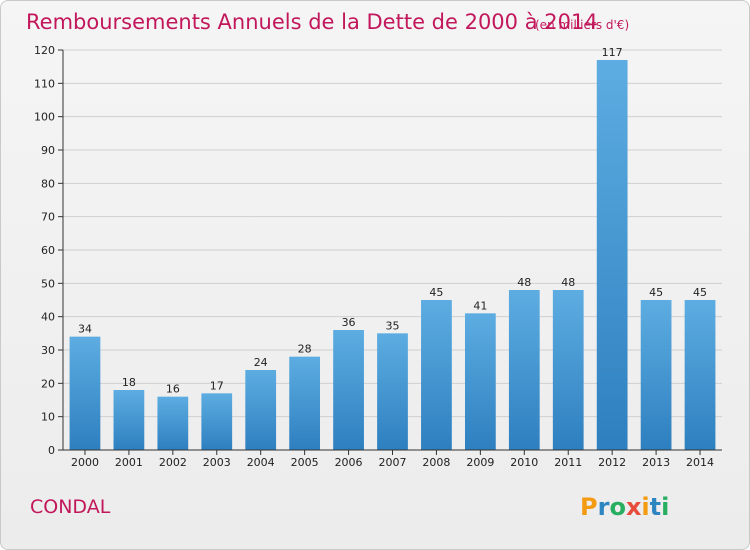 Image resolution: width=750 pixels, height=550 pixels. I want to click on x-tick-label: 2001, so click(129, 462).